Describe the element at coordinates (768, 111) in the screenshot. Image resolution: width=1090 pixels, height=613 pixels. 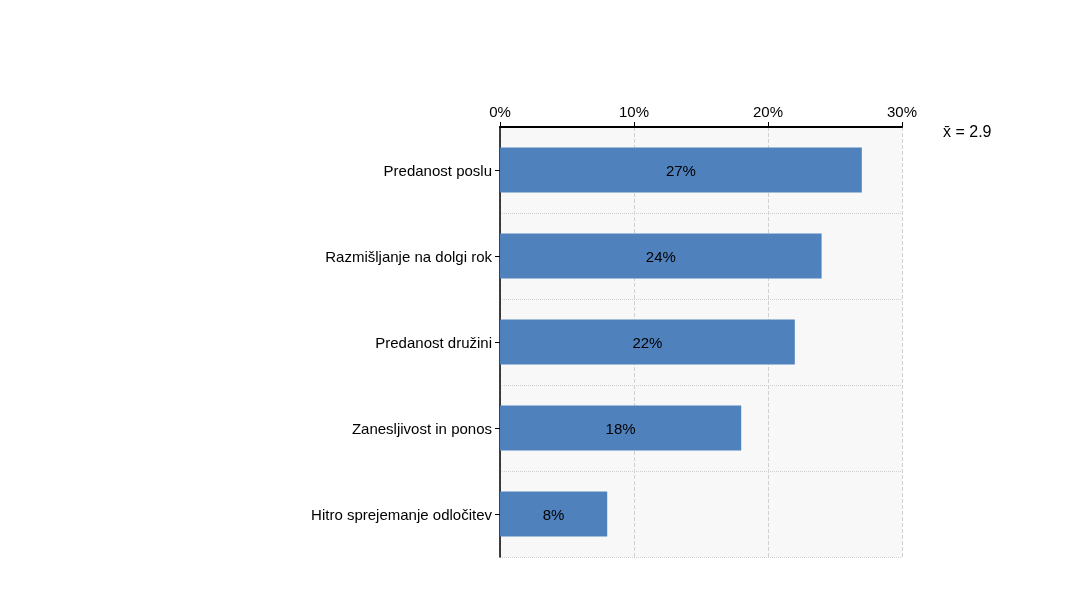
I see `x-tick-label: 20%` at that location.